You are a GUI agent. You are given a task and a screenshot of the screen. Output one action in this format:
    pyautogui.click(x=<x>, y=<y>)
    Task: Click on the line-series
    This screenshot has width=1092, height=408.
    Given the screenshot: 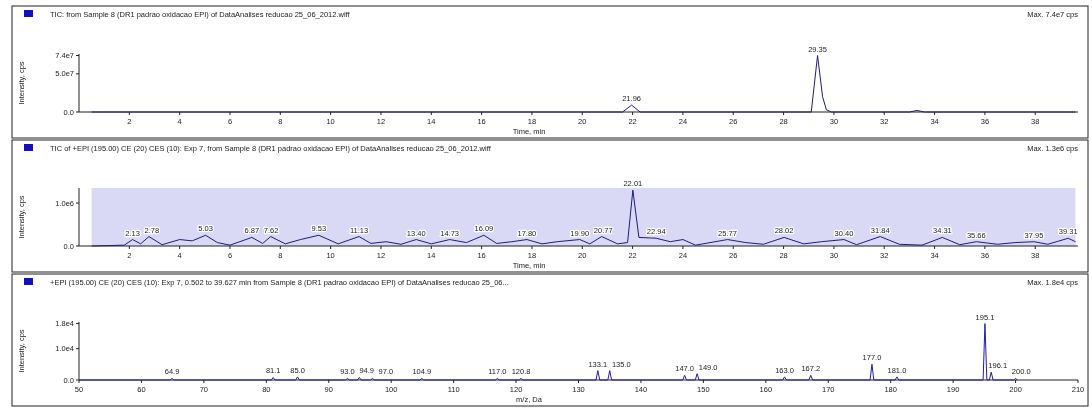 What is the action you would take?
    pyautogui.click(x=583, y=84)
    